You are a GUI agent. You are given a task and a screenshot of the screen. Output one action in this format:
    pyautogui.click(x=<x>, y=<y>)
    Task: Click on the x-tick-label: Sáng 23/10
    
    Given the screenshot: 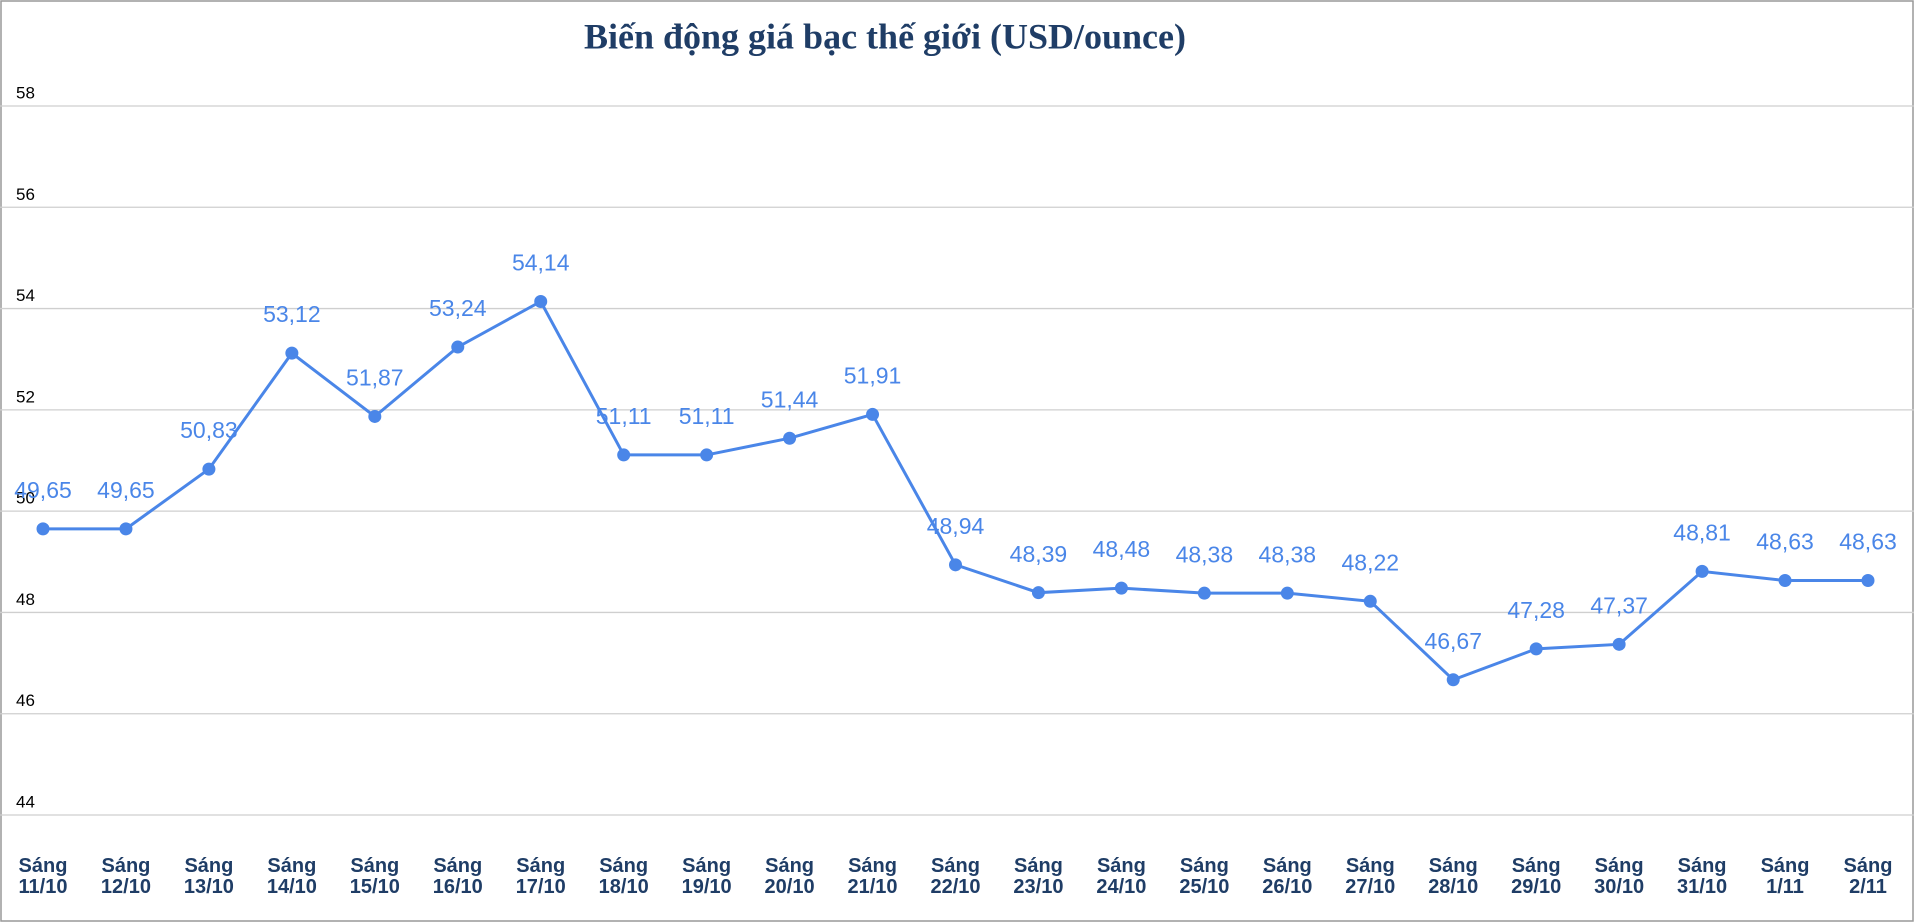 What is the action you would take?
    pyautogui.click(x=1038, y=876)
    